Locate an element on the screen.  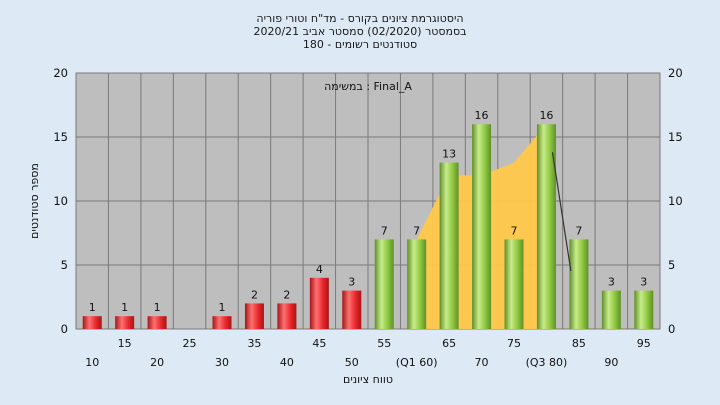
x-axis-title: טווח ציונים is located at coordinates (368, 379).